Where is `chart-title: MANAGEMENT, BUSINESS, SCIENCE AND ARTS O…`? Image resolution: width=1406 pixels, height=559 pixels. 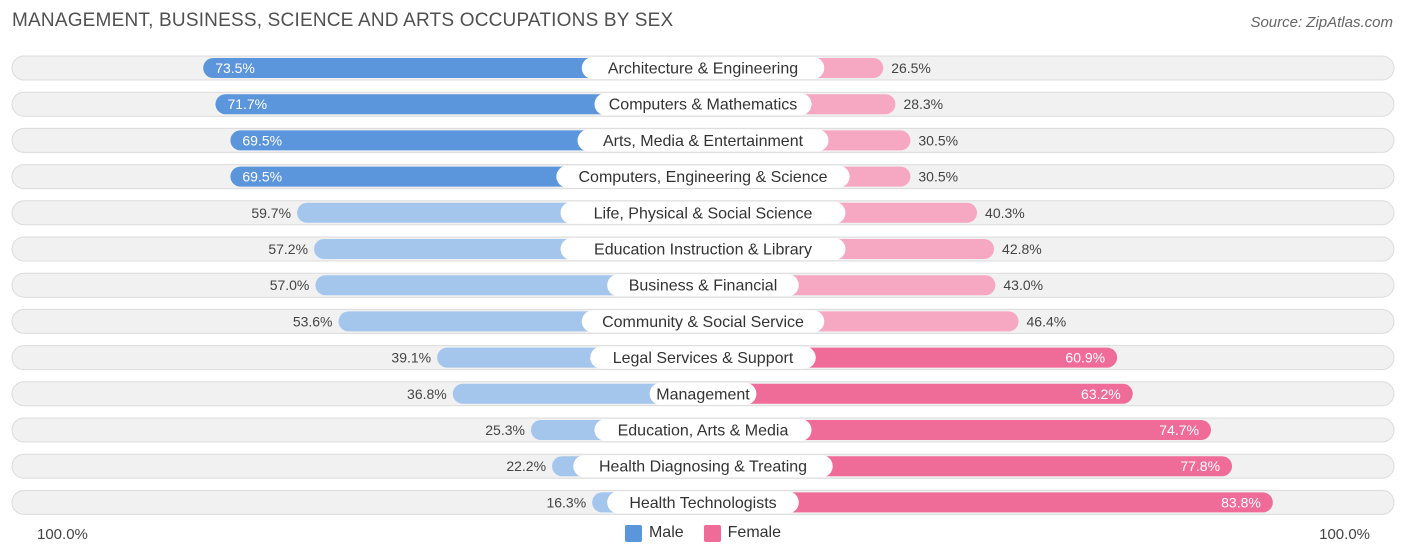
chart-title: MANAGEMENT, BUSINESS, SCIENCE AND ARTS O… is located at coordinates (343, 20).